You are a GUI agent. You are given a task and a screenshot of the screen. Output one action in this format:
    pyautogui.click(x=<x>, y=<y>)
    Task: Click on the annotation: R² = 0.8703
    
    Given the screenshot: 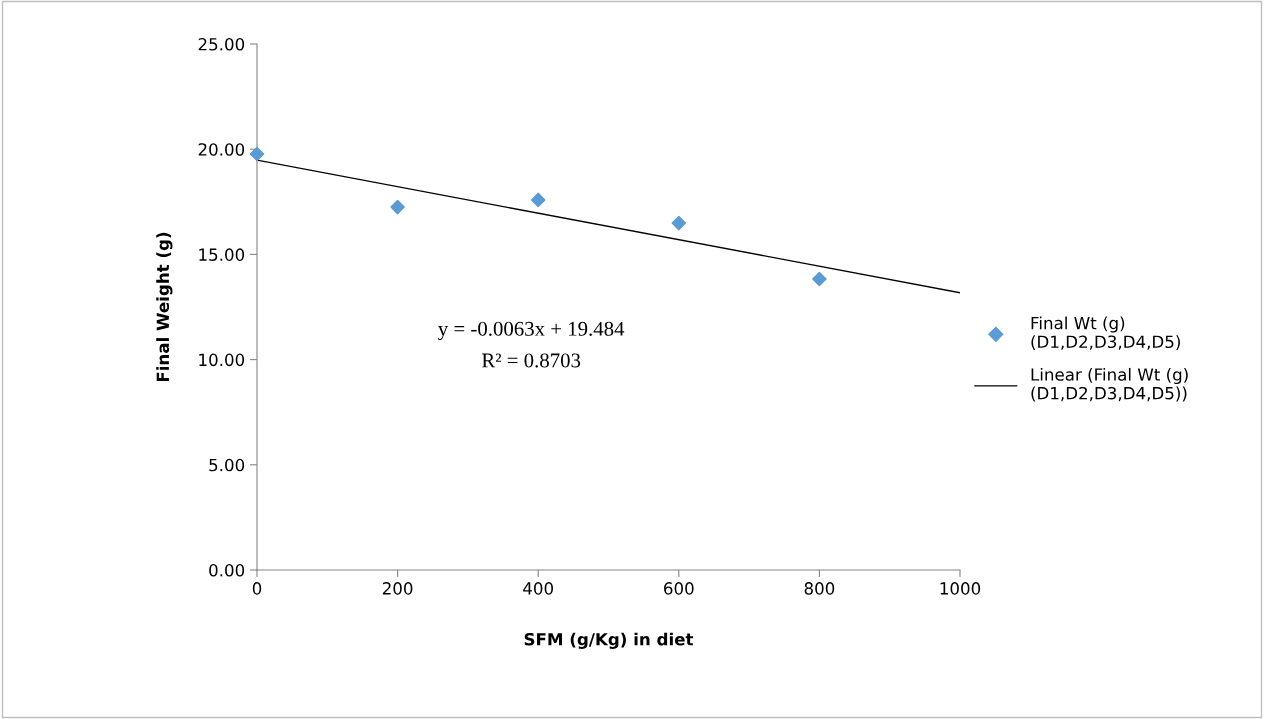 What is the action you would take?
    pyautogui.click(x=531, y=360)
    